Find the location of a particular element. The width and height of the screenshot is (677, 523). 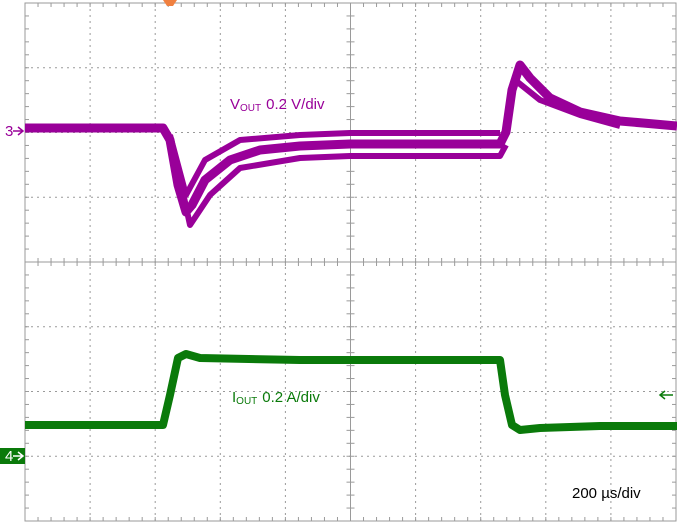

iout-symbol: I is located at coordinates (234, 397).